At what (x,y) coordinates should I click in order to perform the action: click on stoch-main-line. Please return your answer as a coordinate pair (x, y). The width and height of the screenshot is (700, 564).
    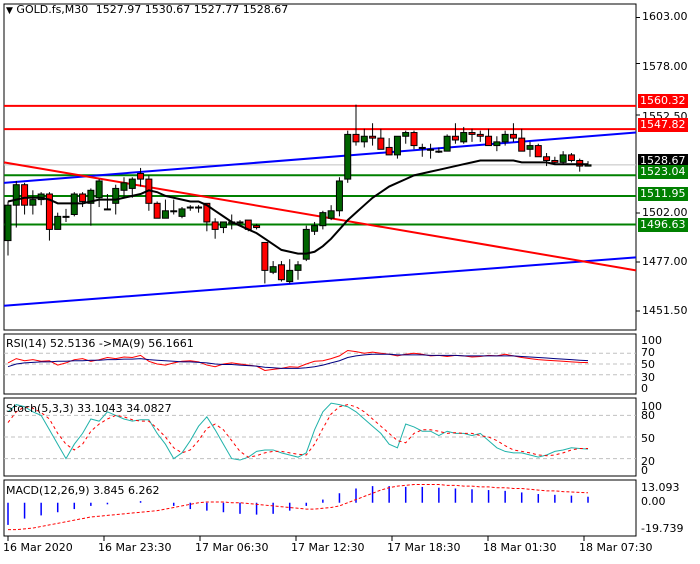
    Looking at the image, I should click on (298, 431).